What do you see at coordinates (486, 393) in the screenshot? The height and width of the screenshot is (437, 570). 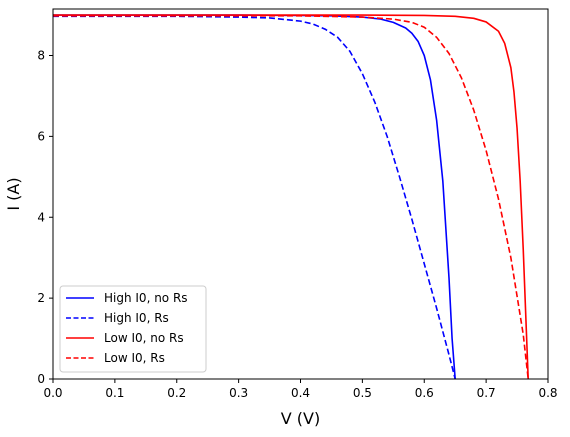 I see `x-tick-label: 0.7` at bounding box center [486, 393].